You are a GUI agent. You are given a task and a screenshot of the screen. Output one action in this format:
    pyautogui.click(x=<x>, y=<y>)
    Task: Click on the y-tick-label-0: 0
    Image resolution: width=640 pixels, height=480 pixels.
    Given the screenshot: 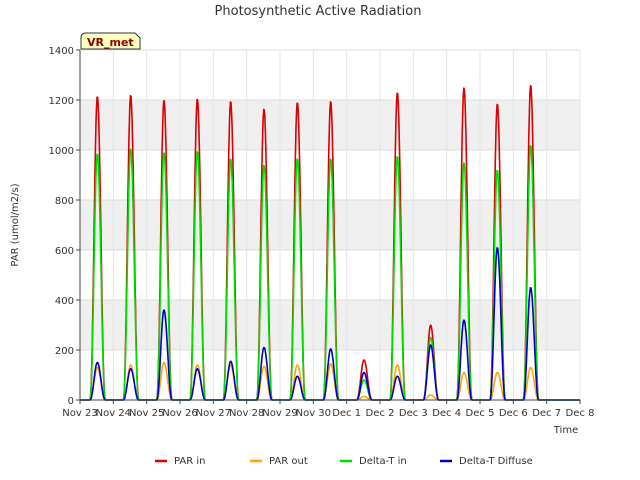 What is the action you would take?
    pyautogui.click(x=71, y=401)
    